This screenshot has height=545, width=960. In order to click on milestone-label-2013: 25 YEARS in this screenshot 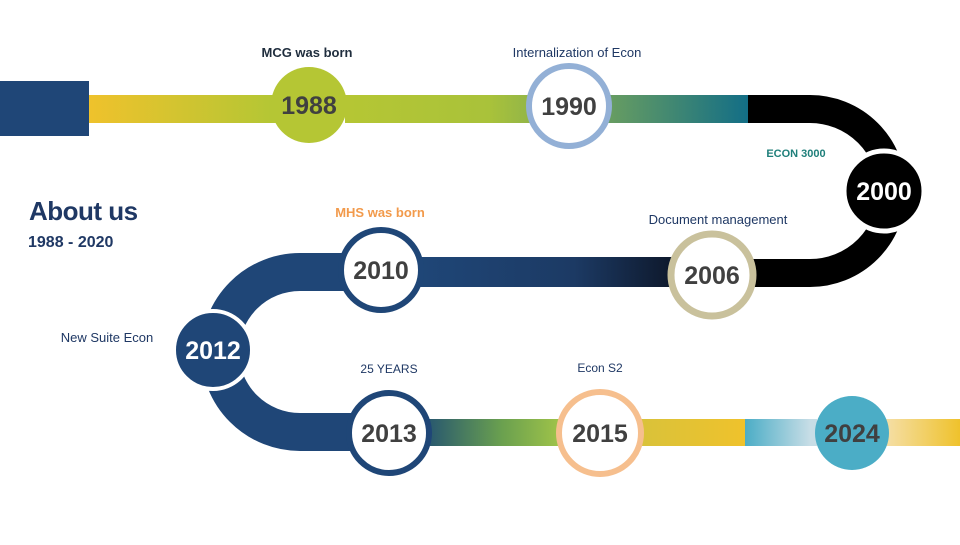, I will do `click(389, 369)`.